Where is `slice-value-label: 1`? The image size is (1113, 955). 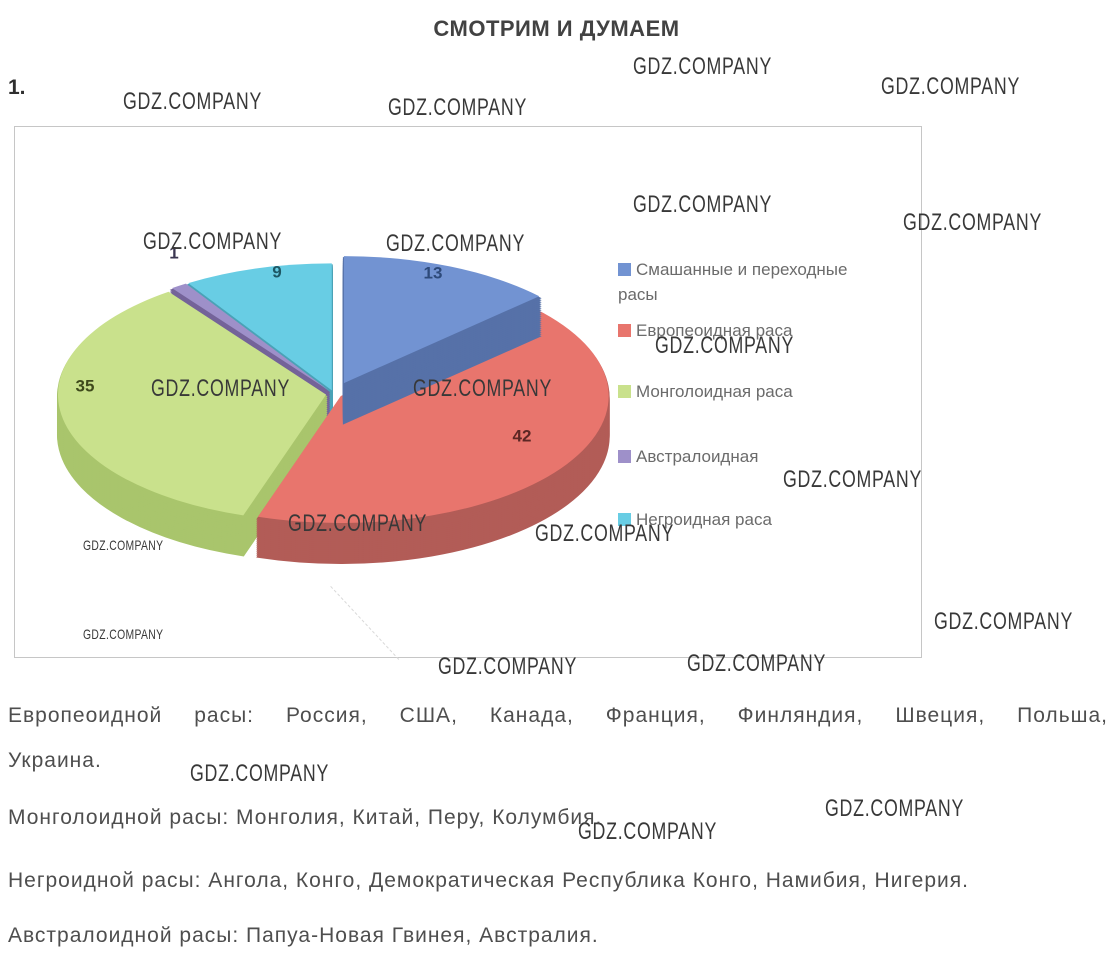
slice-value-label: 1 is located at coordinates (173, 253).